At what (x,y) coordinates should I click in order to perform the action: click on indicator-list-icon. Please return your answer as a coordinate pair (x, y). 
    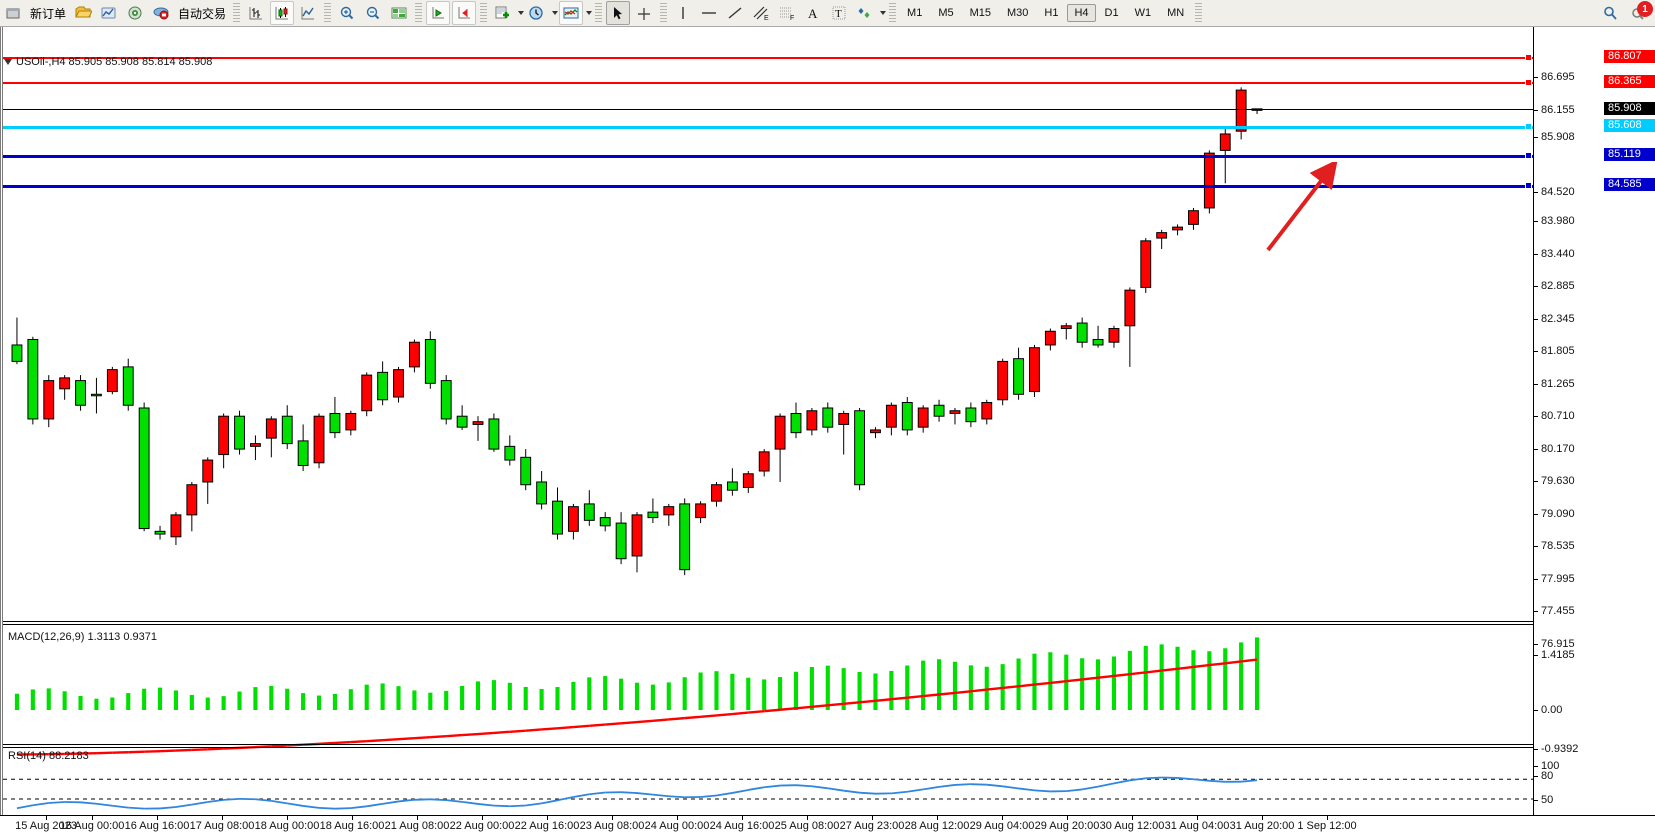
    Looking at the image, I should click on (571, 13).